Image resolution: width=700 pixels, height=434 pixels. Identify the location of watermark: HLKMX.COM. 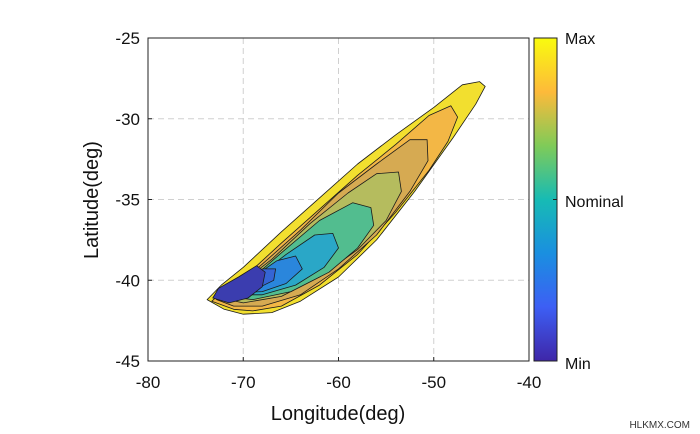
(659, 425).